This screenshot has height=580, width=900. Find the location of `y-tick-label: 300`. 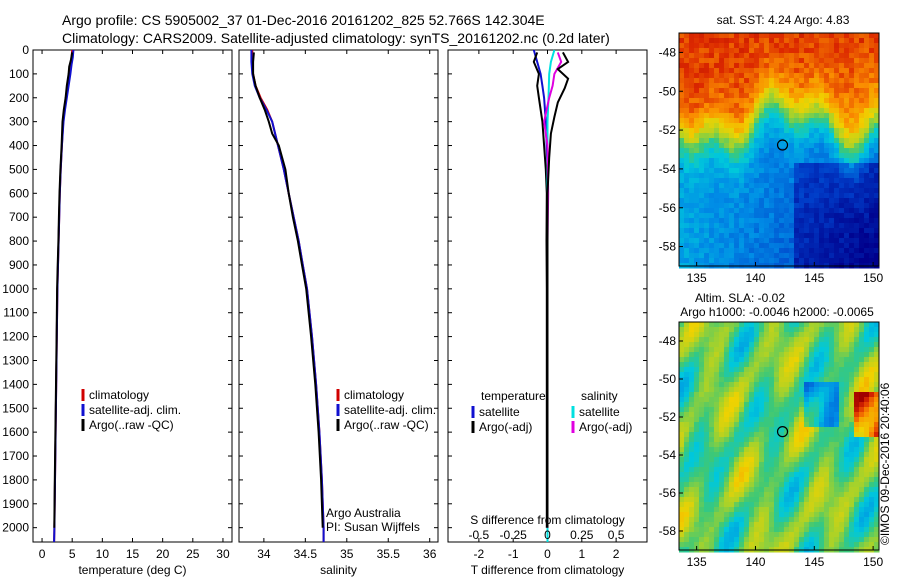

y-tick-label: 300 is located at coordinates (19, 122).